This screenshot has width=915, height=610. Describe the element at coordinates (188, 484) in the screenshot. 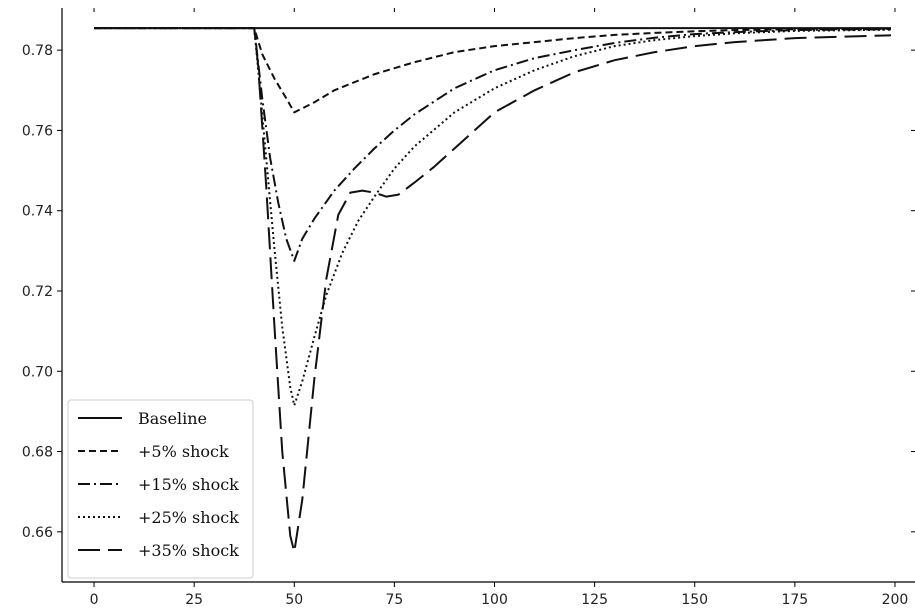

I see `legend-label: +15% shock` at that location.